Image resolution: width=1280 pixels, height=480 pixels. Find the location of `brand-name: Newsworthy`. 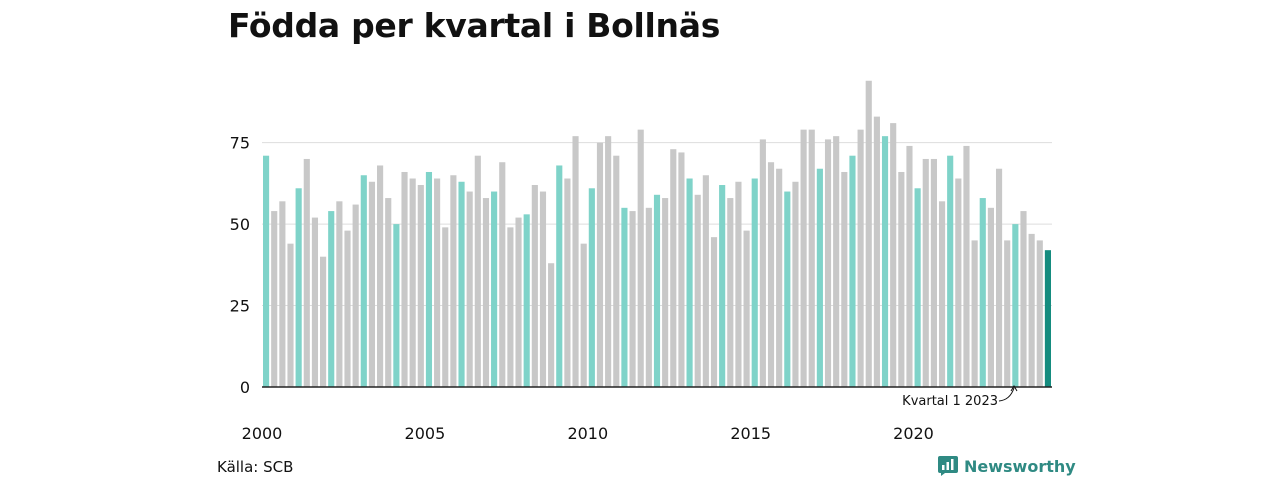

brand-name: Newsworthy is located at coordinates (1020, 466).